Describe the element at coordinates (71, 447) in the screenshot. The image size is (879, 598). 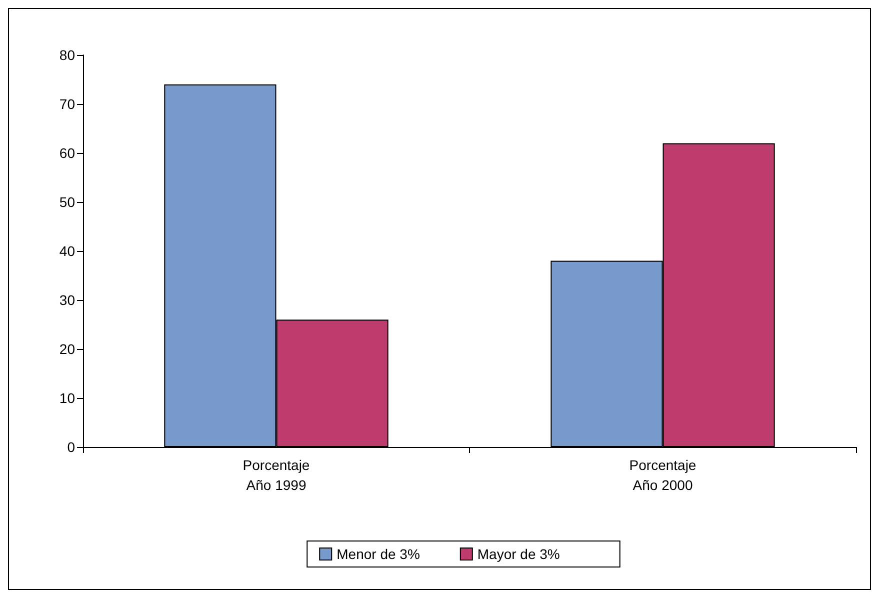
I see `y-tick-label: 0` at that location.